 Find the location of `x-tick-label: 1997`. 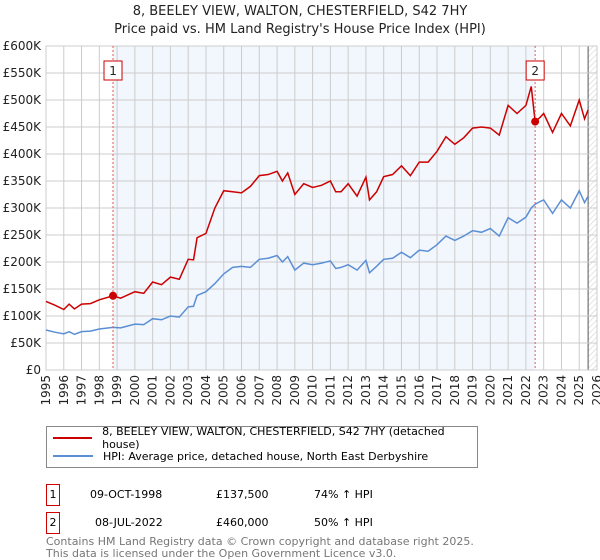

x-tick-label: 1997 is located at coordinates (82, 390).